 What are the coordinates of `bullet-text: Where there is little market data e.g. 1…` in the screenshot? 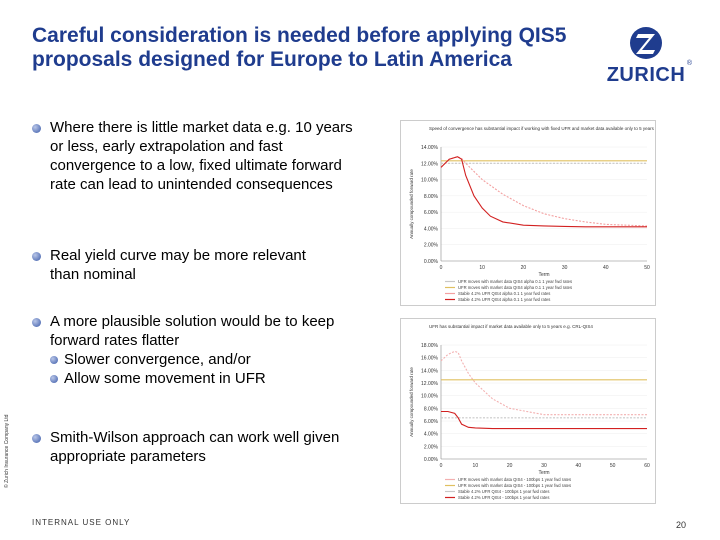 It's located at (201, 156).